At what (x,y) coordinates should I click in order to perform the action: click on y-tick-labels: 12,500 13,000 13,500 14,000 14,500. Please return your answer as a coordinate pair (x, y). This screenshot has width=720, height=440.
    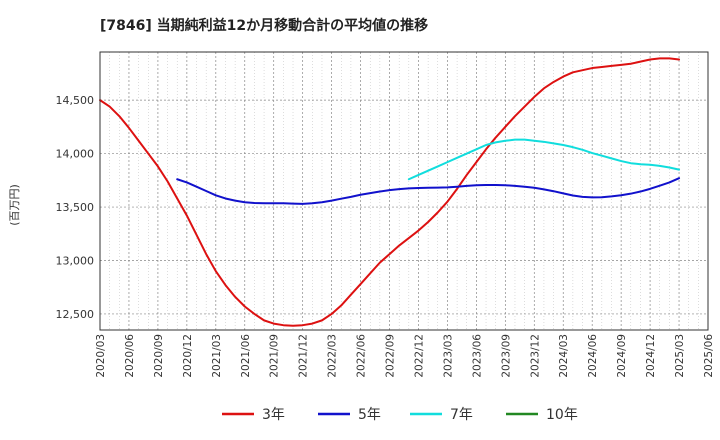
    Looking at the image, I should click on (75, 207).